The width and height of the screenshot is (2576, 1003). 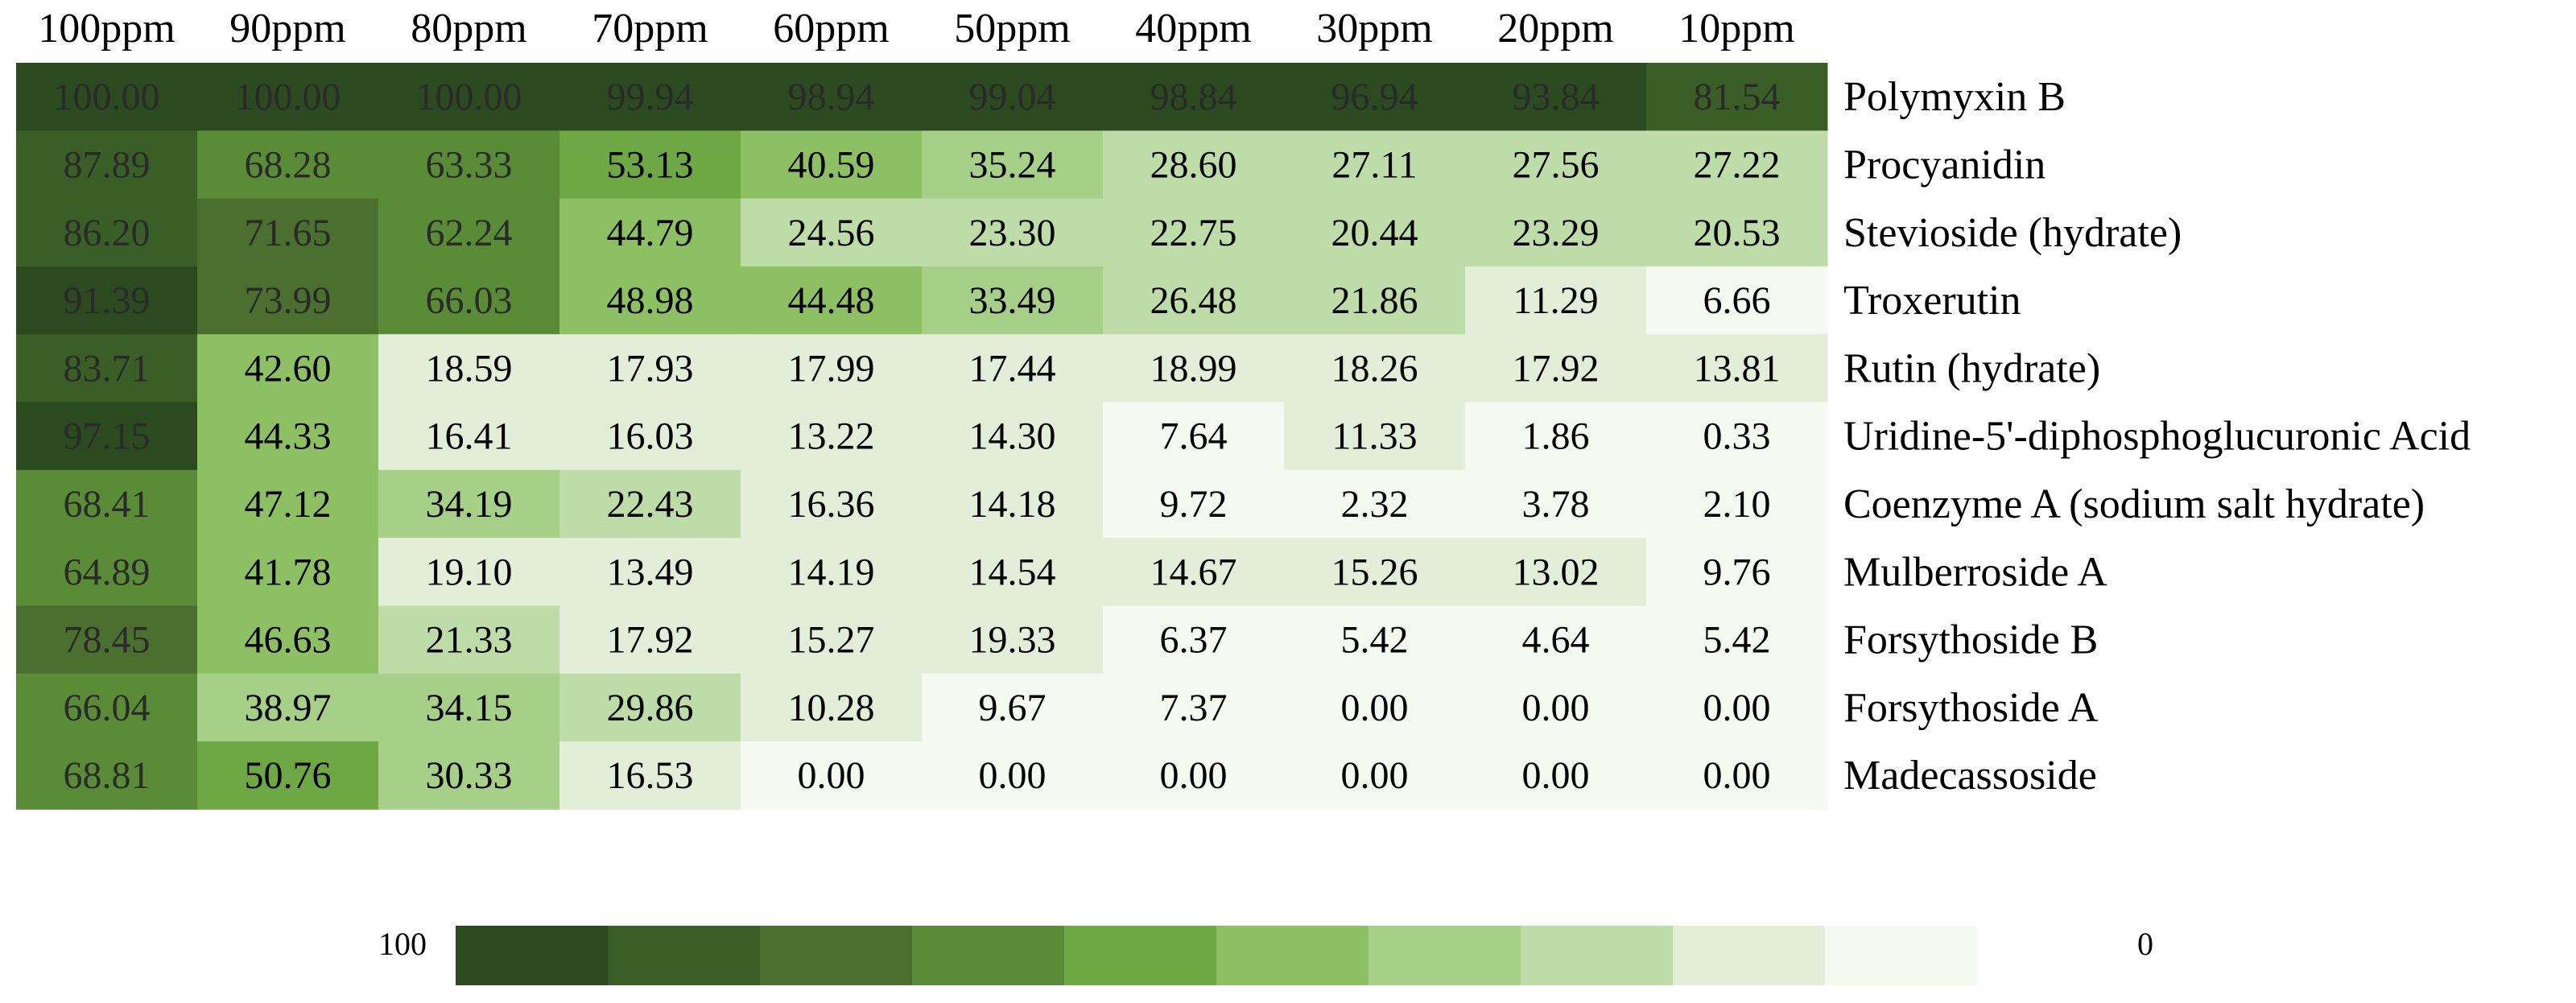 I want to click on column-label: 40ppm, so click(x=1193, y=29).